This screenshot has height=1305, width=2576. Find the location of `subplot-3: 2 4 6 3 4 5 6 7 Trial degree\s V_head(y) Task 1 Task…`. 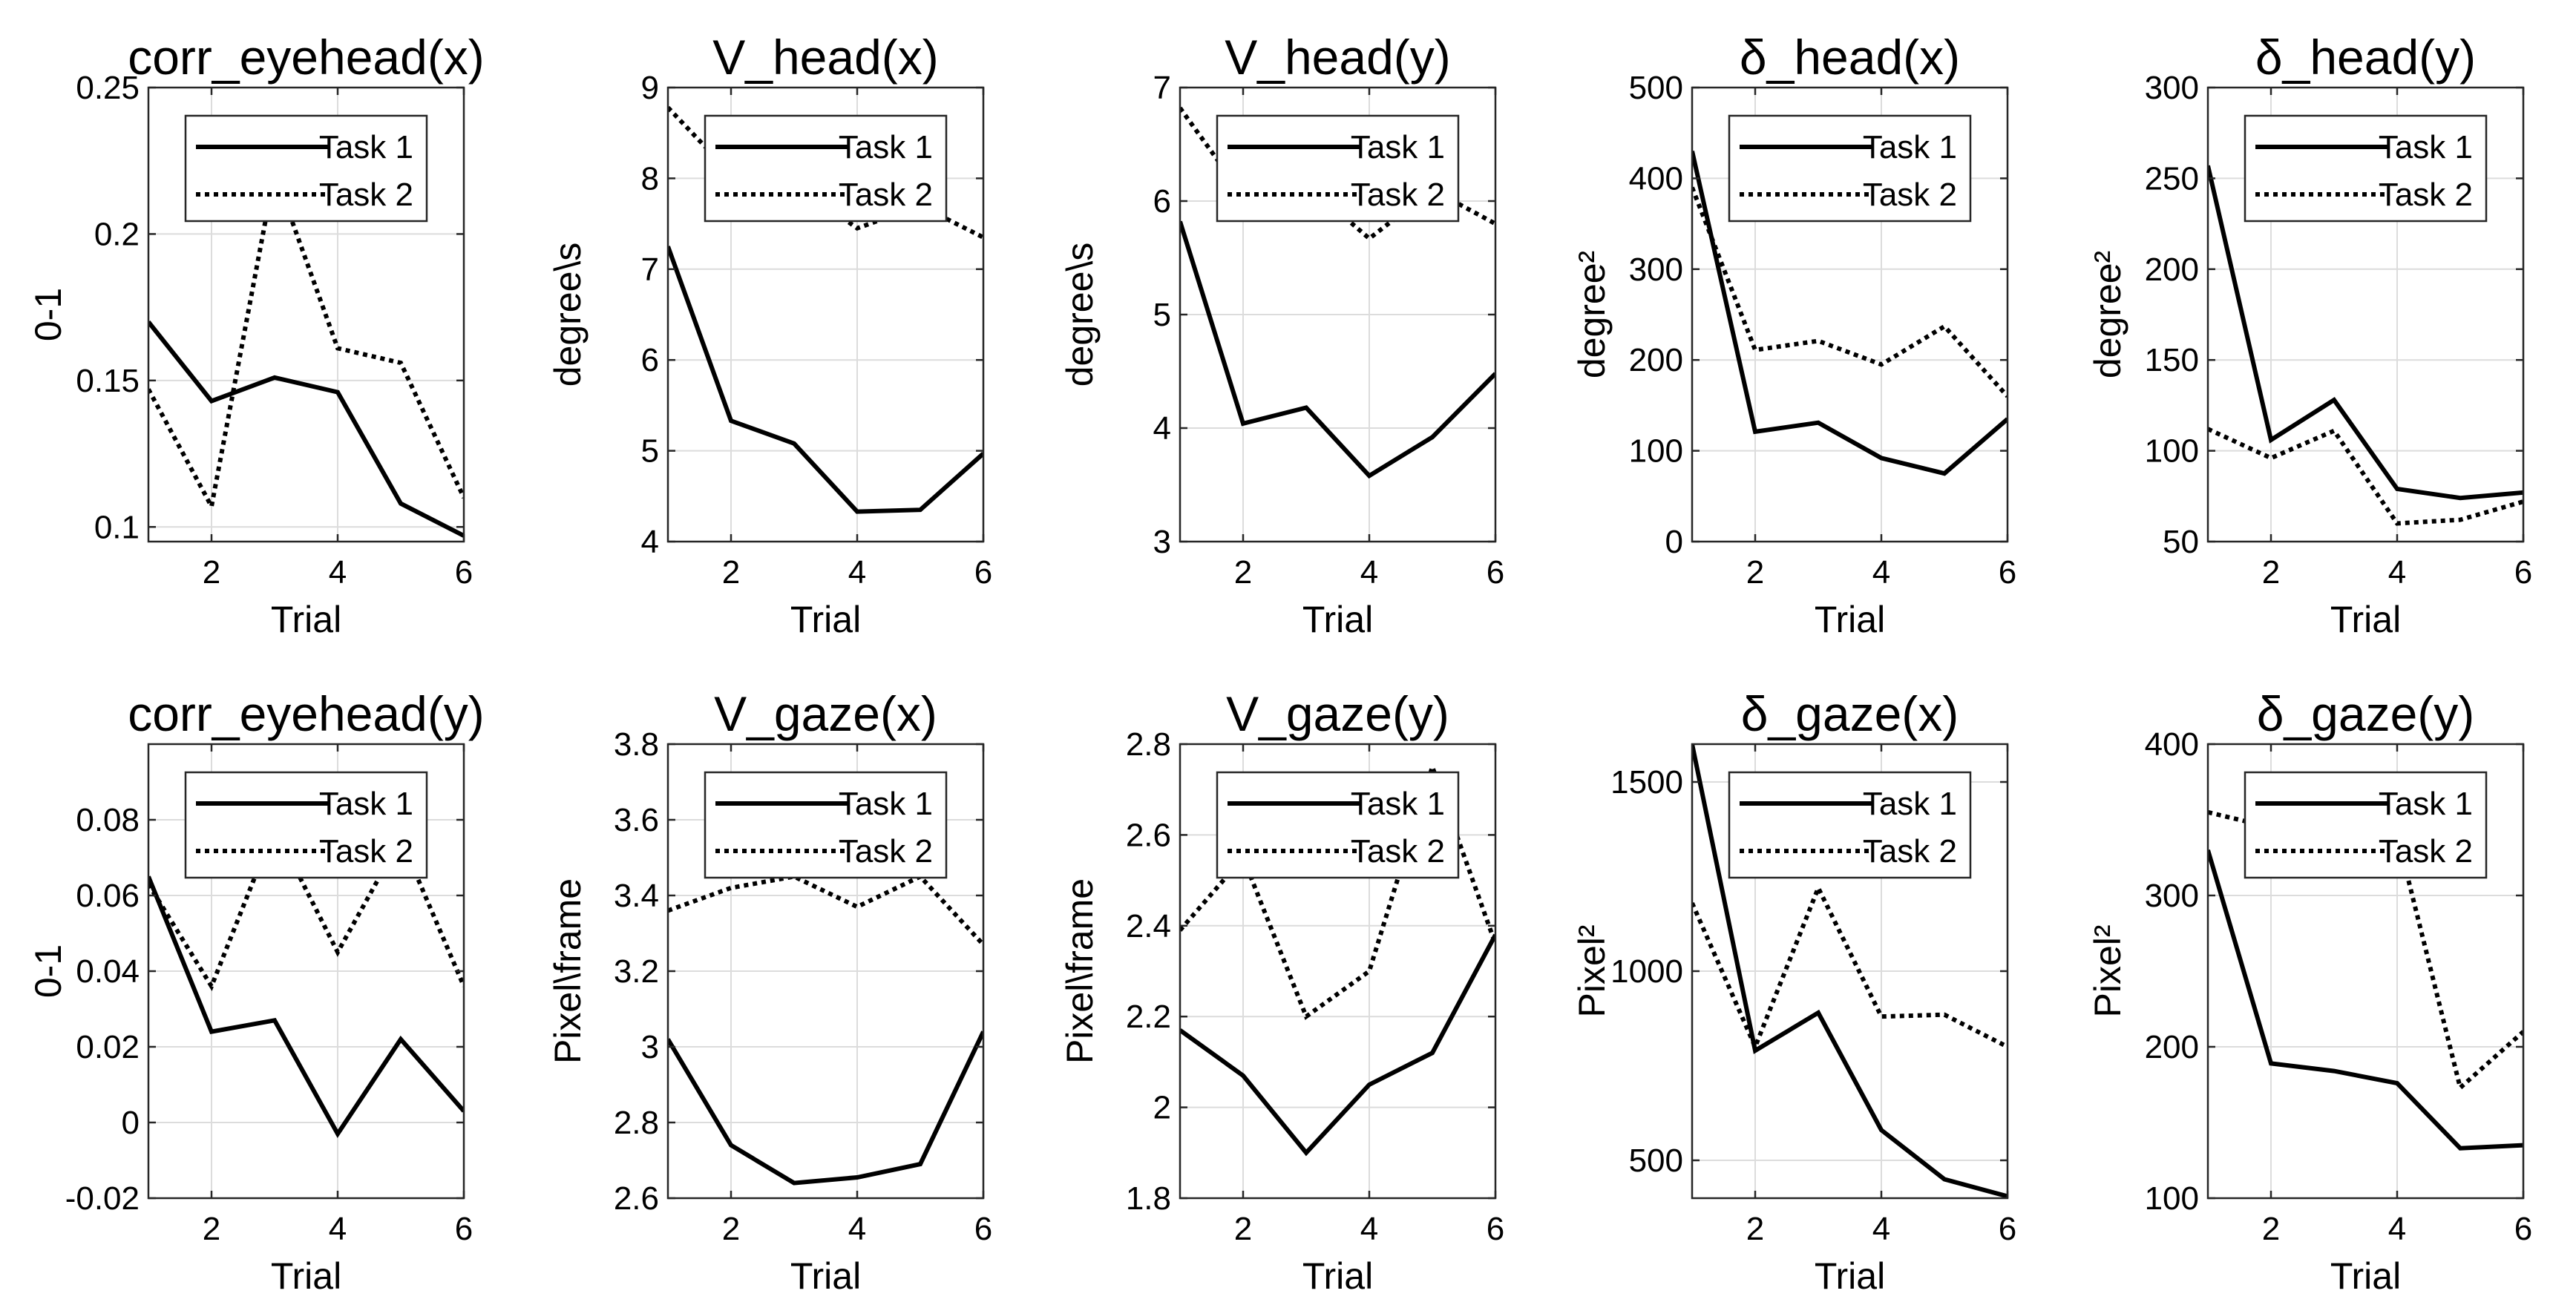

subplot-3: 2 4 6 3 4 5 6 7 Trial degree\s V_head(y) Task 1 Task… is located at coordinates (1281, 335).